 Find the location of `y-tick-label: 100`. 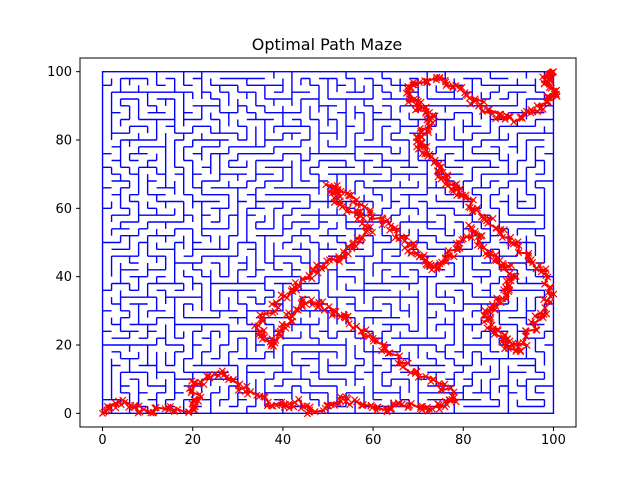

y-tick-label: 100 is located at coordinates (59, 72).